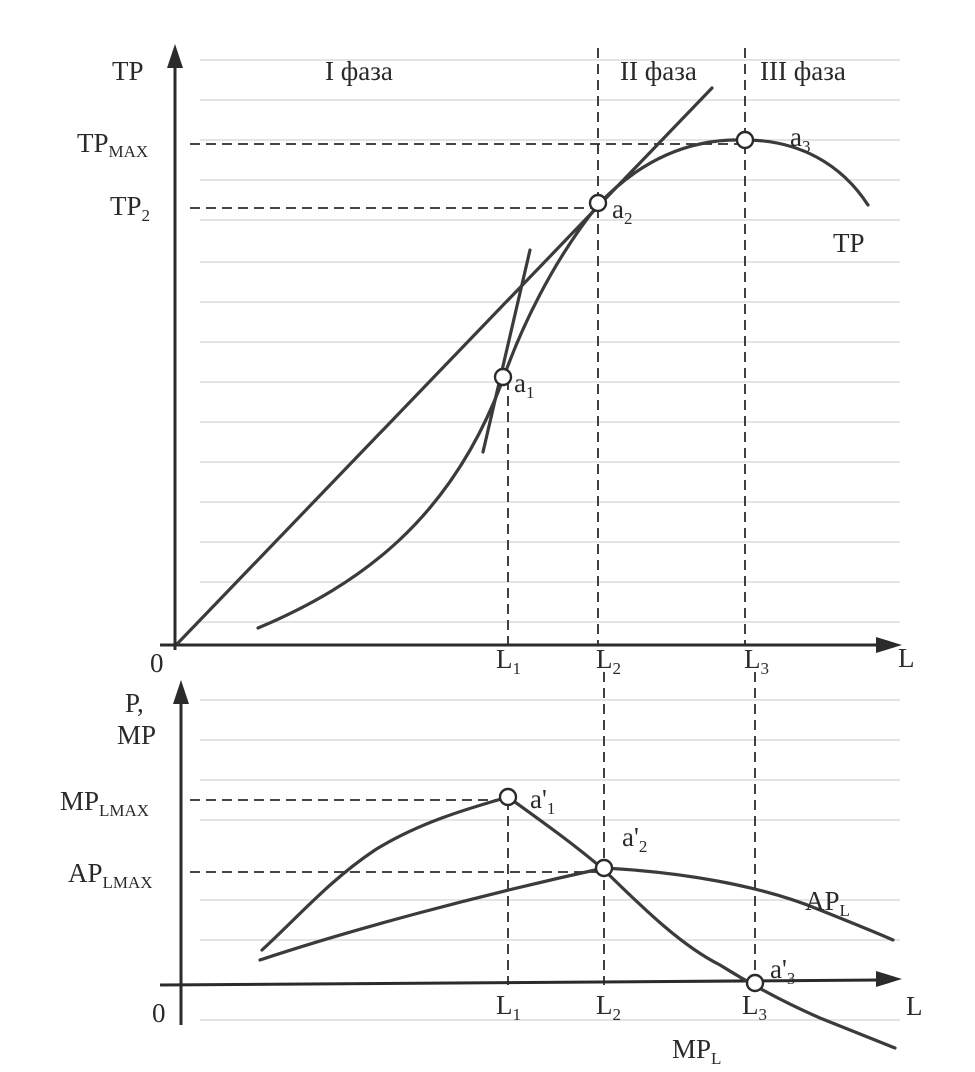 This screenshot has height=1072, width=975. Describe the element at coordinates (128, 71) in the screenshot. I see `top-y-axis-label: TP` at that location.